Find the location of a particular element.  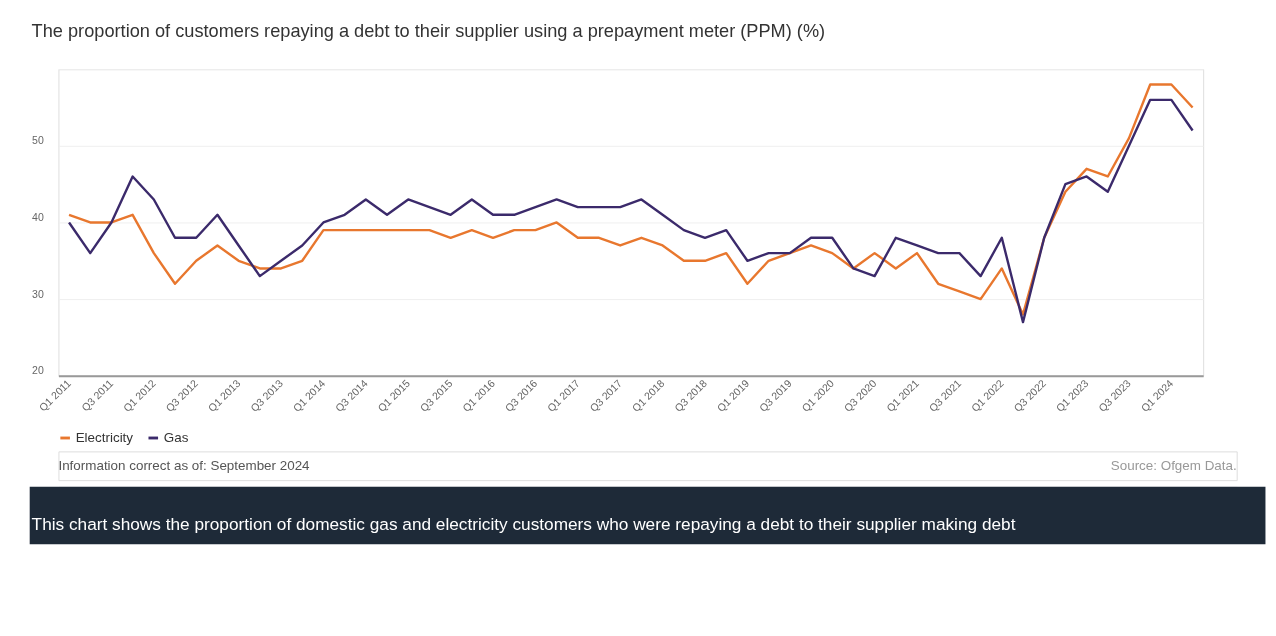

text: This chart shows the proportion of domestic gas and electricity customers who were repaying a debt to their supplier making debt is located at coordinates (523, 523).